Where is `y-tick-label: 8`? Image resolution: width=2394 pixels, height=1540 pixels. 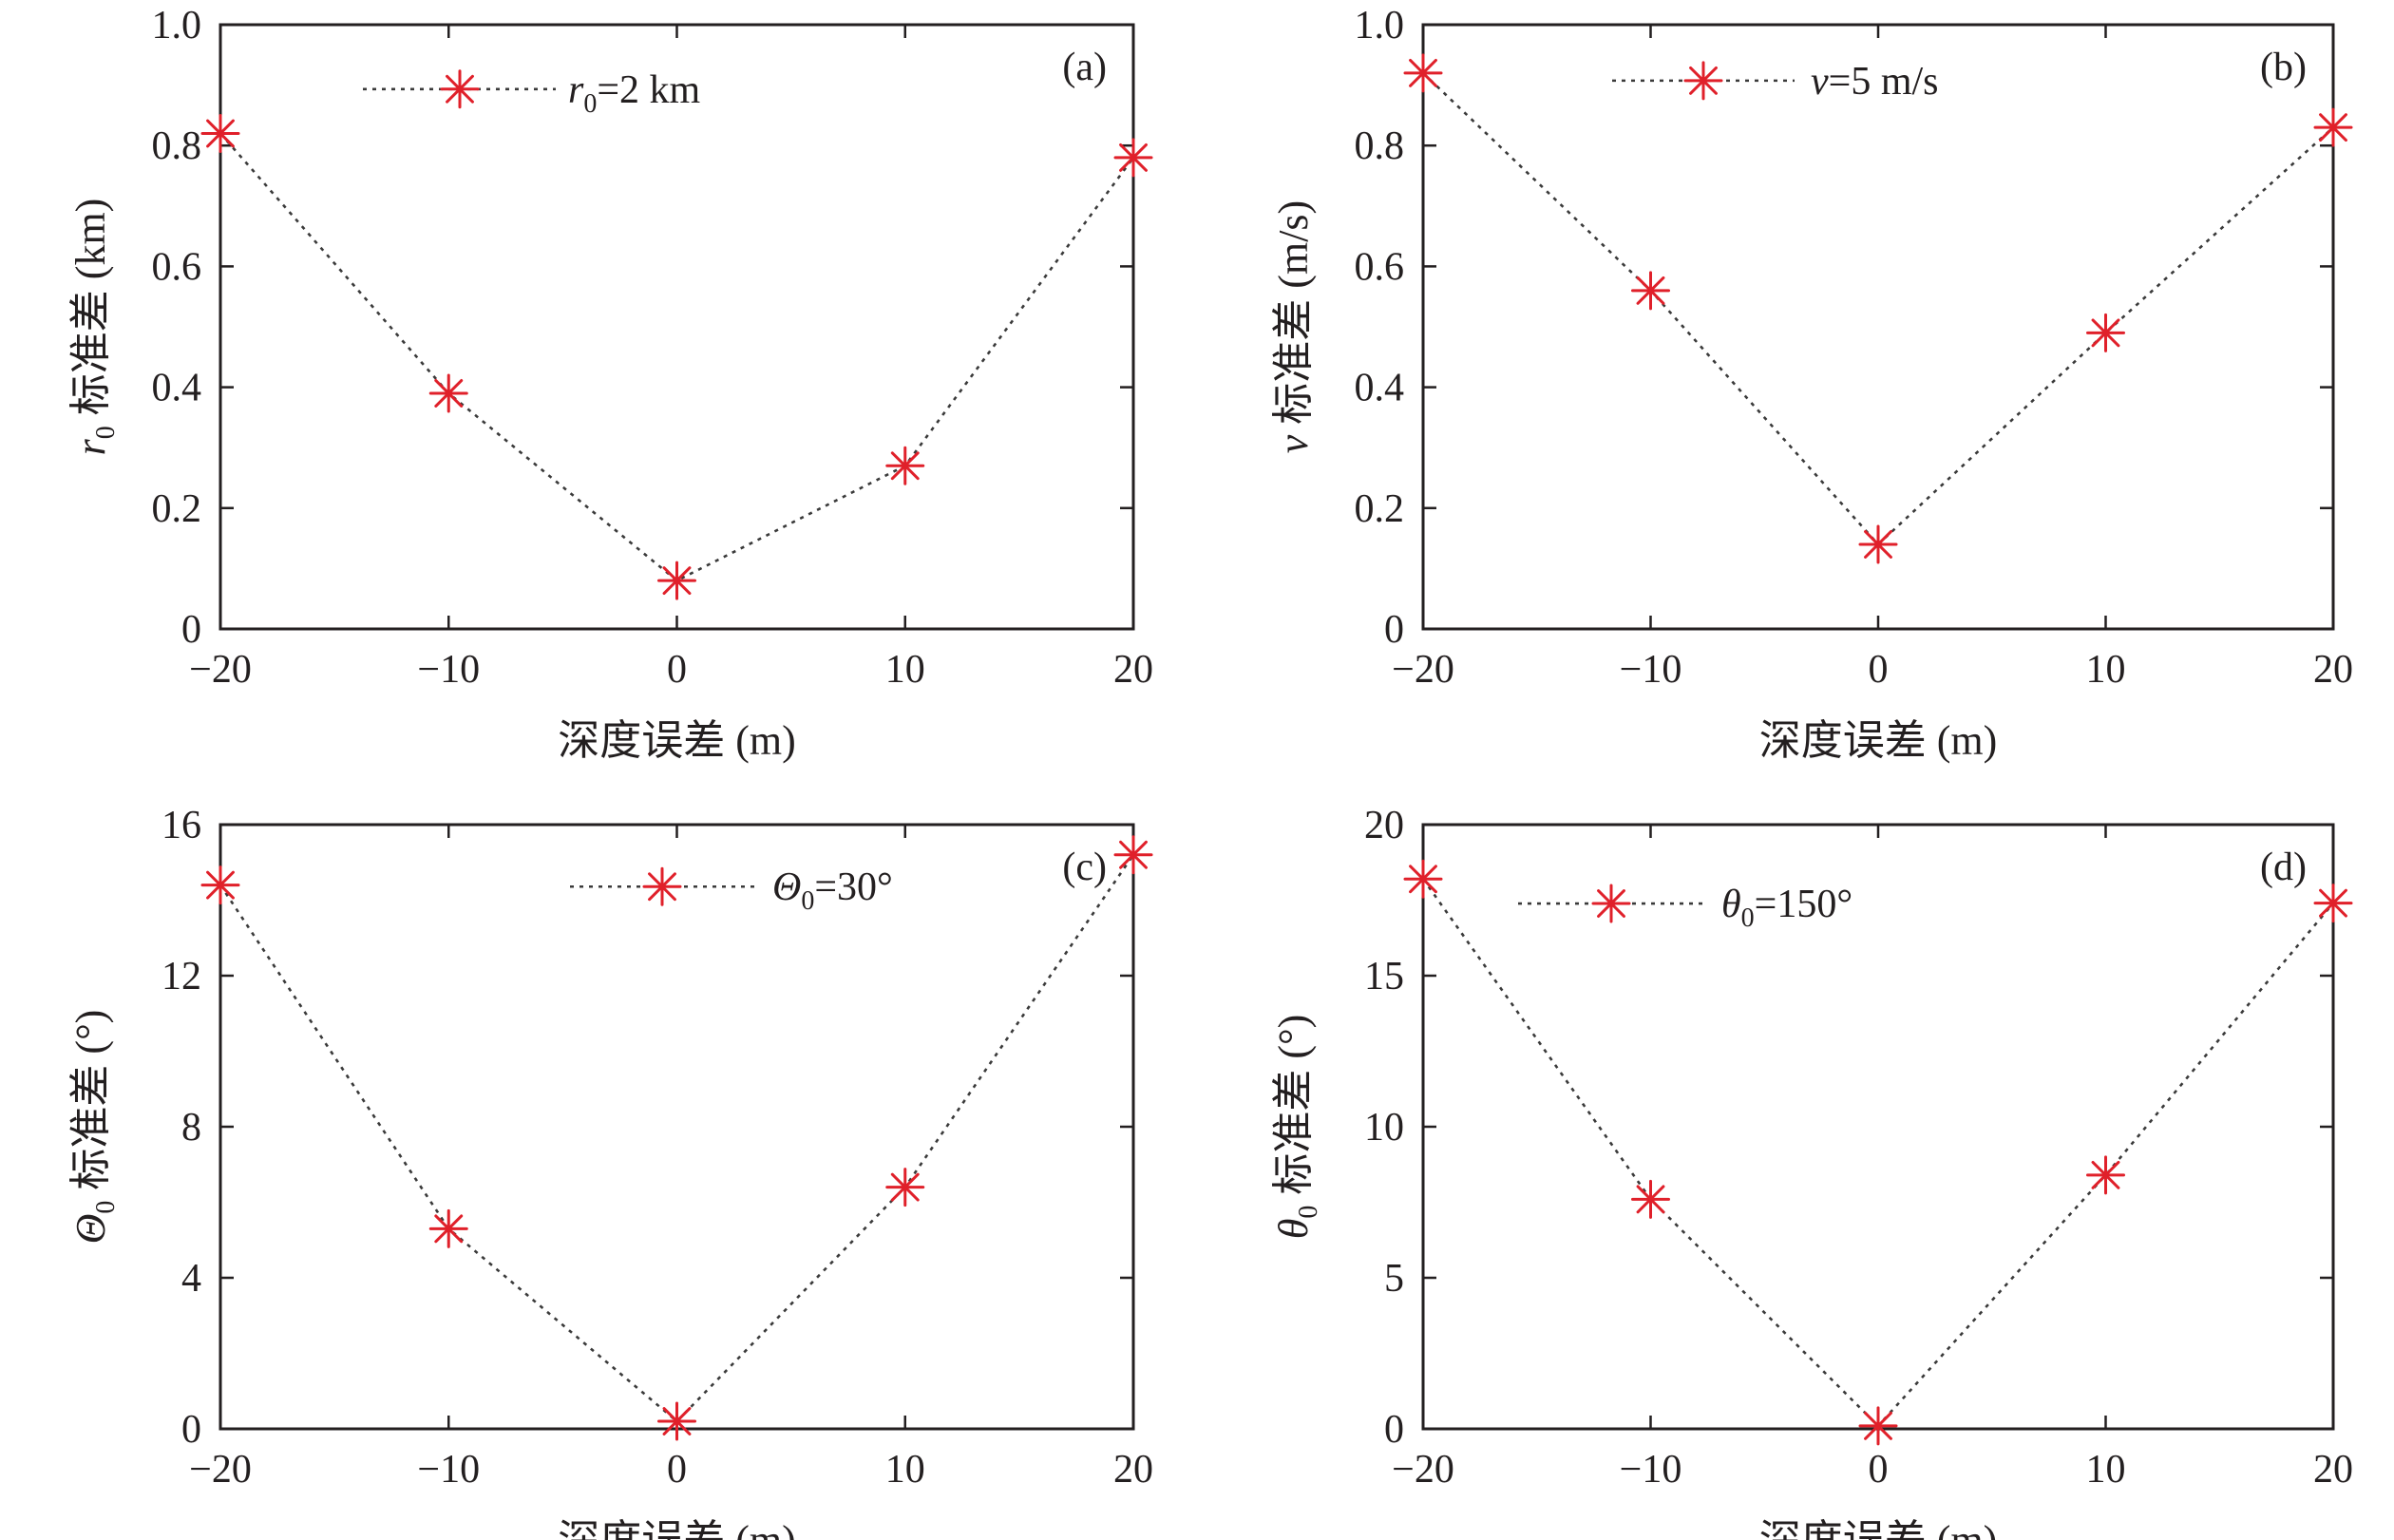
y-tick-label: 8 is located at coordinates (191, 1128).